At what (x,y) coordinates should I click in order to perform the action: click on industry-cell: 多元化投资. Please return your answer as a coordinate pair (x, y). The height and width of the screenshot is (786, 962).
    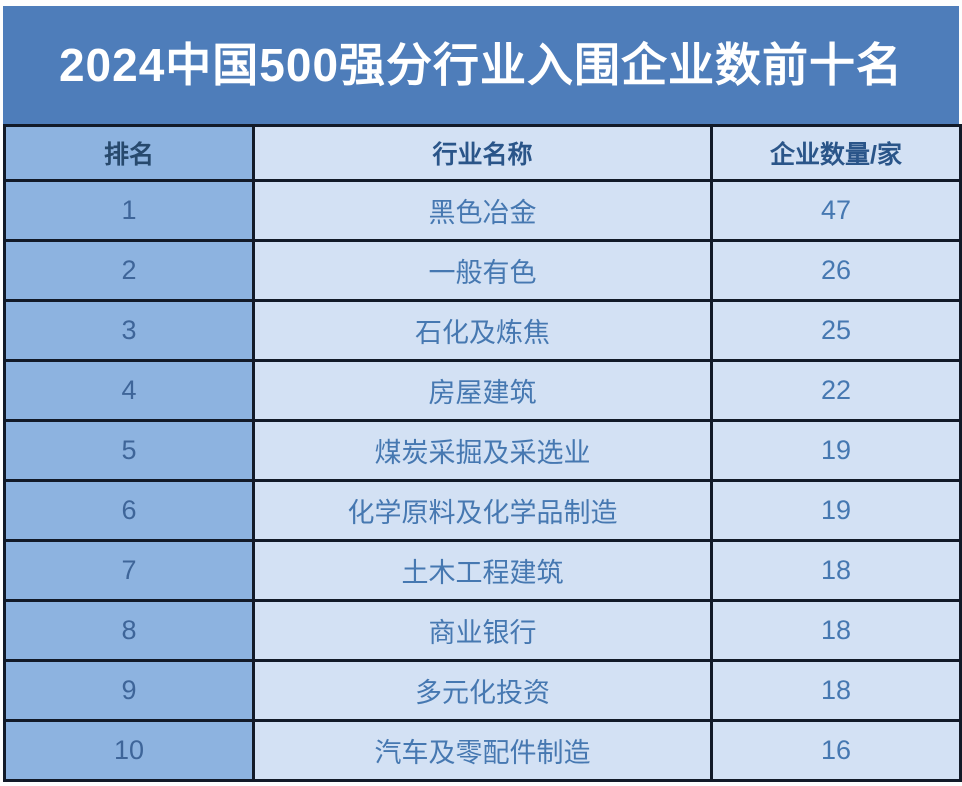
    Looking at the image, I should click on (482, 690).